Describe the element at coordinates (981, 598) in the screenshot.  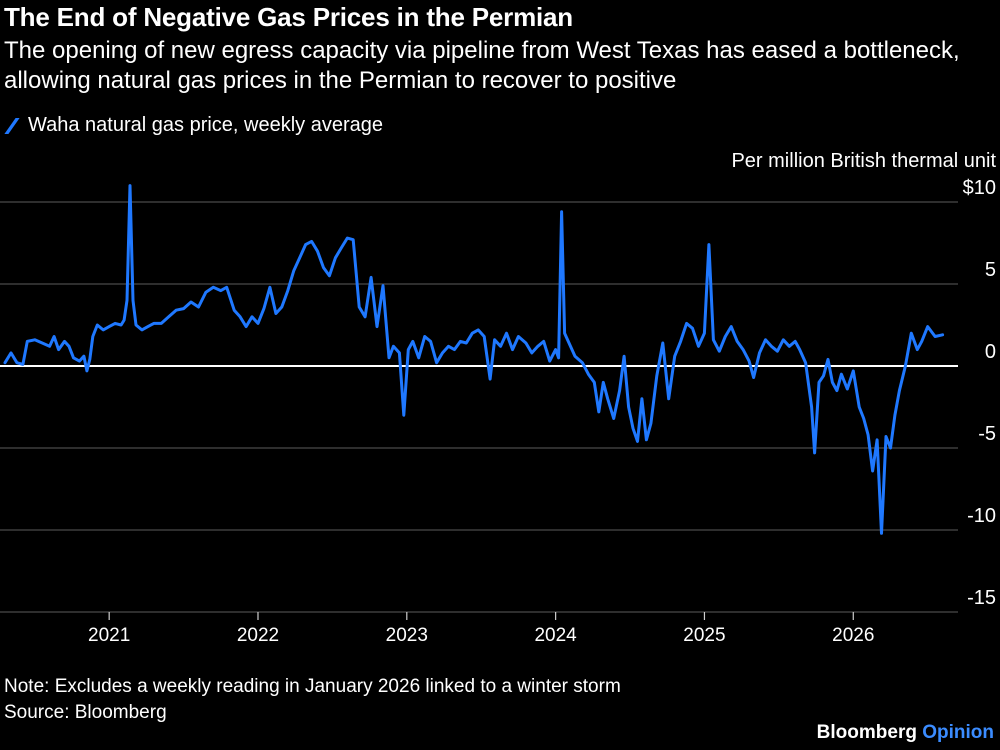
I see `y-tick-label: -15` at that location.